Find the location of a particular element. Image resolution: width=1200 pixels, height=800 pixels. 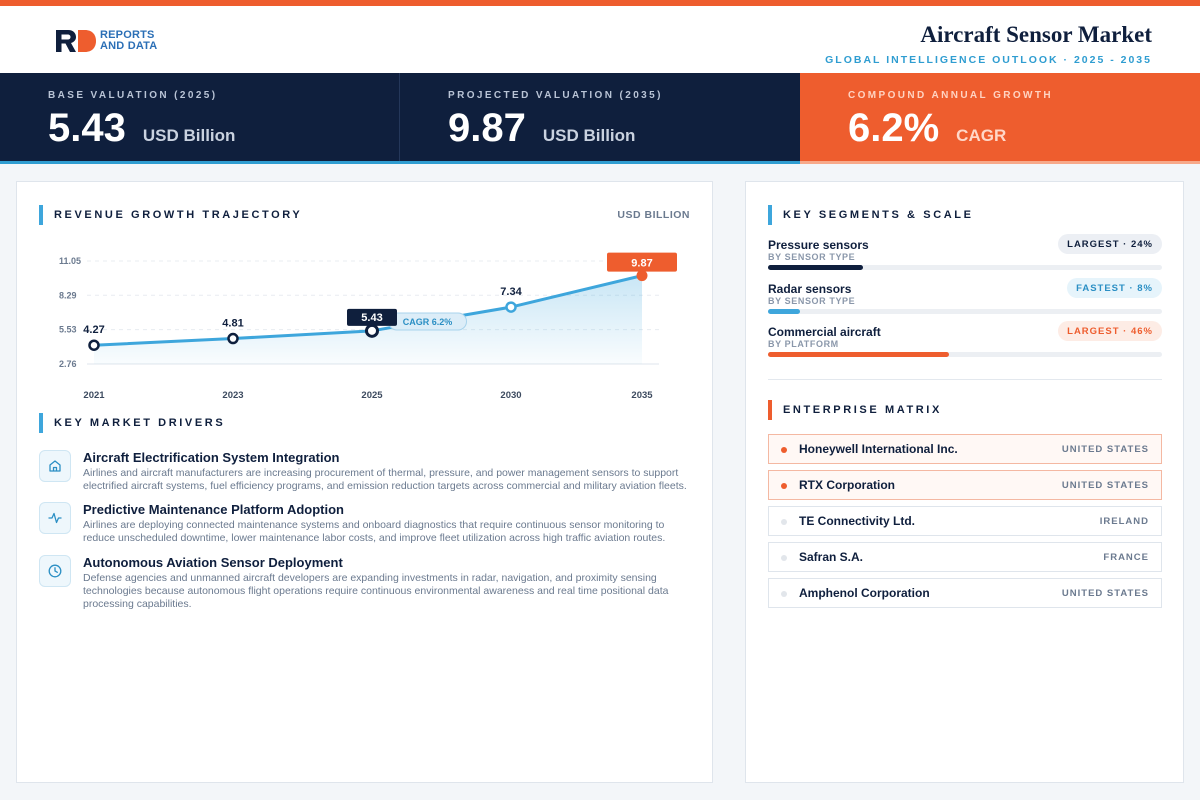

stat-value: 9.87 is located at coordinates (487, 128).